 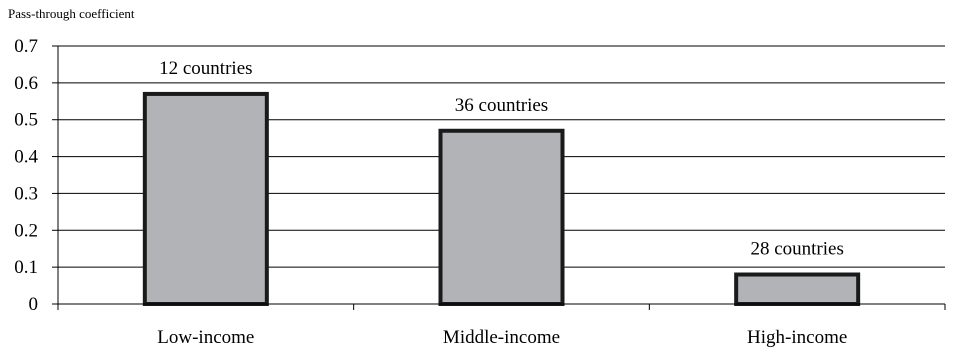 I want to click on y-tick-label: 0, so click(x=34, y=304).